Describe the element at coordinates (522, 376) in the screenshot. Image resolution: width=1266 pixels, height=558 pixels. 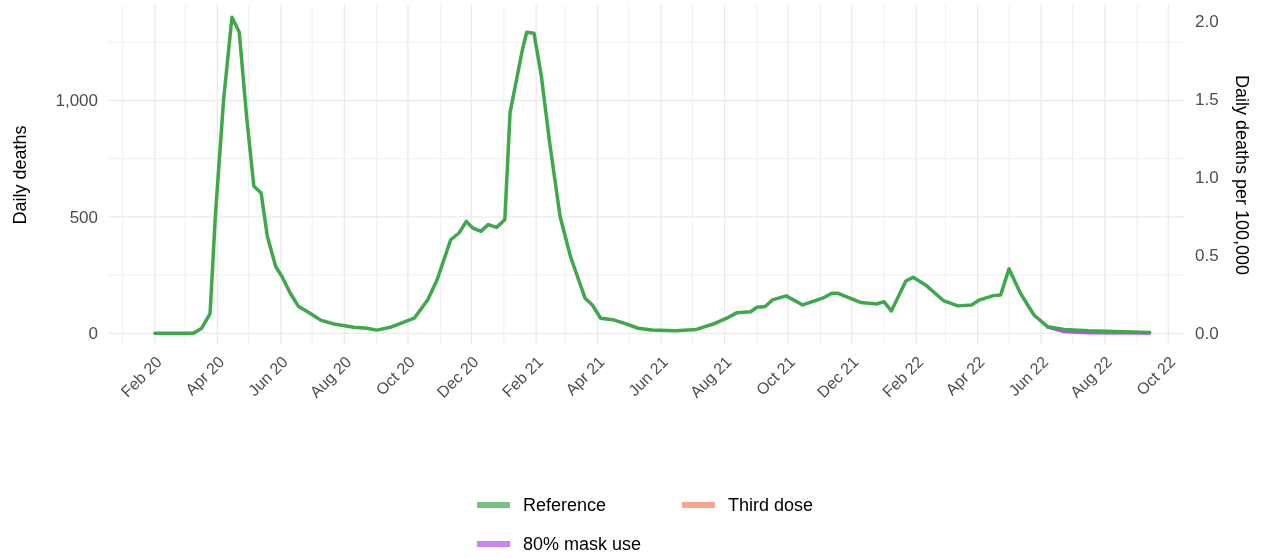
I see `x-tick-label: Feb 21` at that location.